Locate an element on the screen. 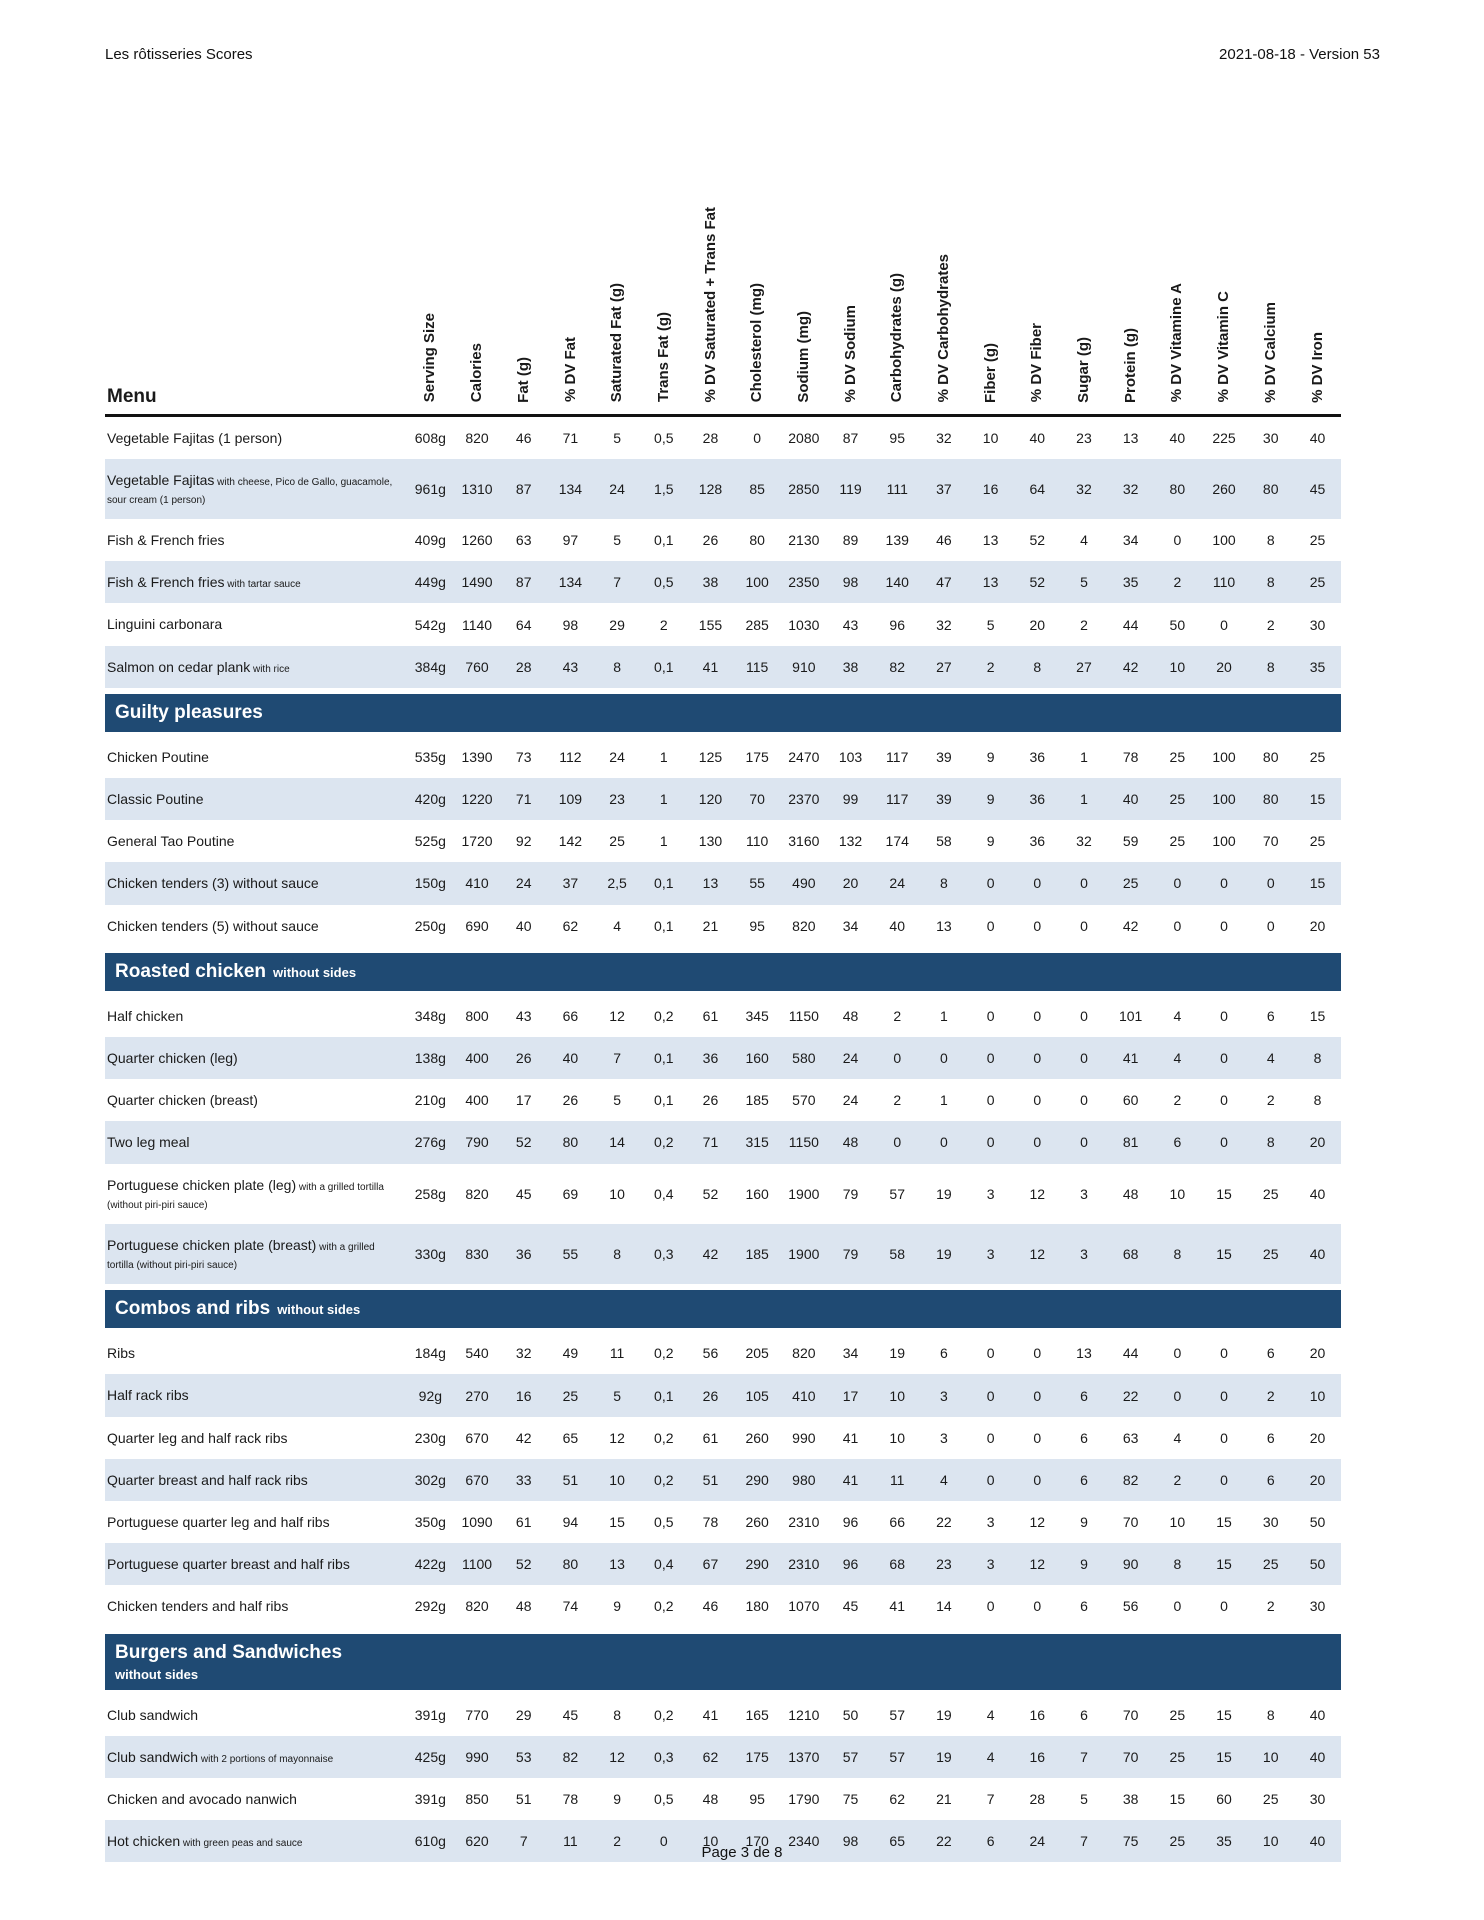 This screenshot has width=1484, height=1920. nutrition-value: 608g is located at coordinates (430, 437).